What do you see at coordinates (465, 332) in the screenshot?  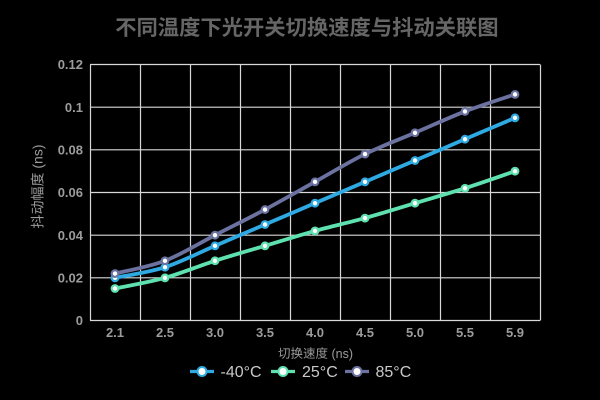 I see `svg-text: 5.5` at bounding box center [465, 332].